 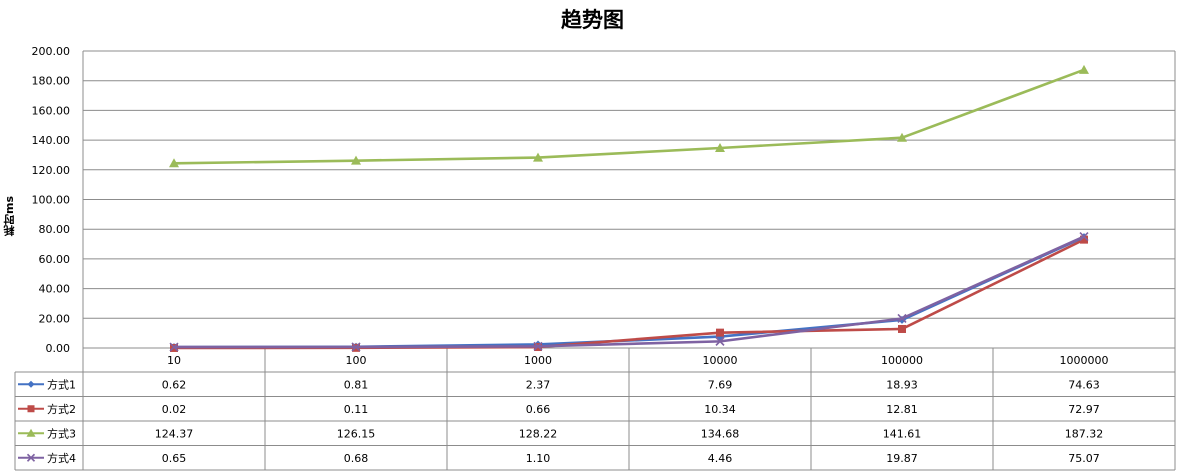 I want to click on y-tick-label: 40.00, so click(x=55, y=289).